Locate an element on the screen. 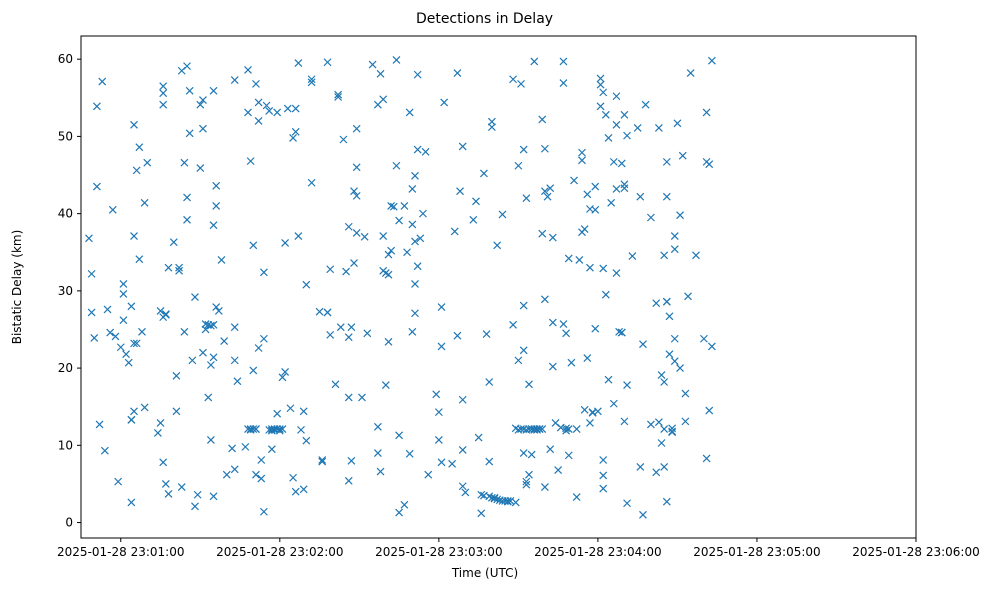  x-tick-label: 2025-01-28 23:01:00 is located at coordinates (120, 552).